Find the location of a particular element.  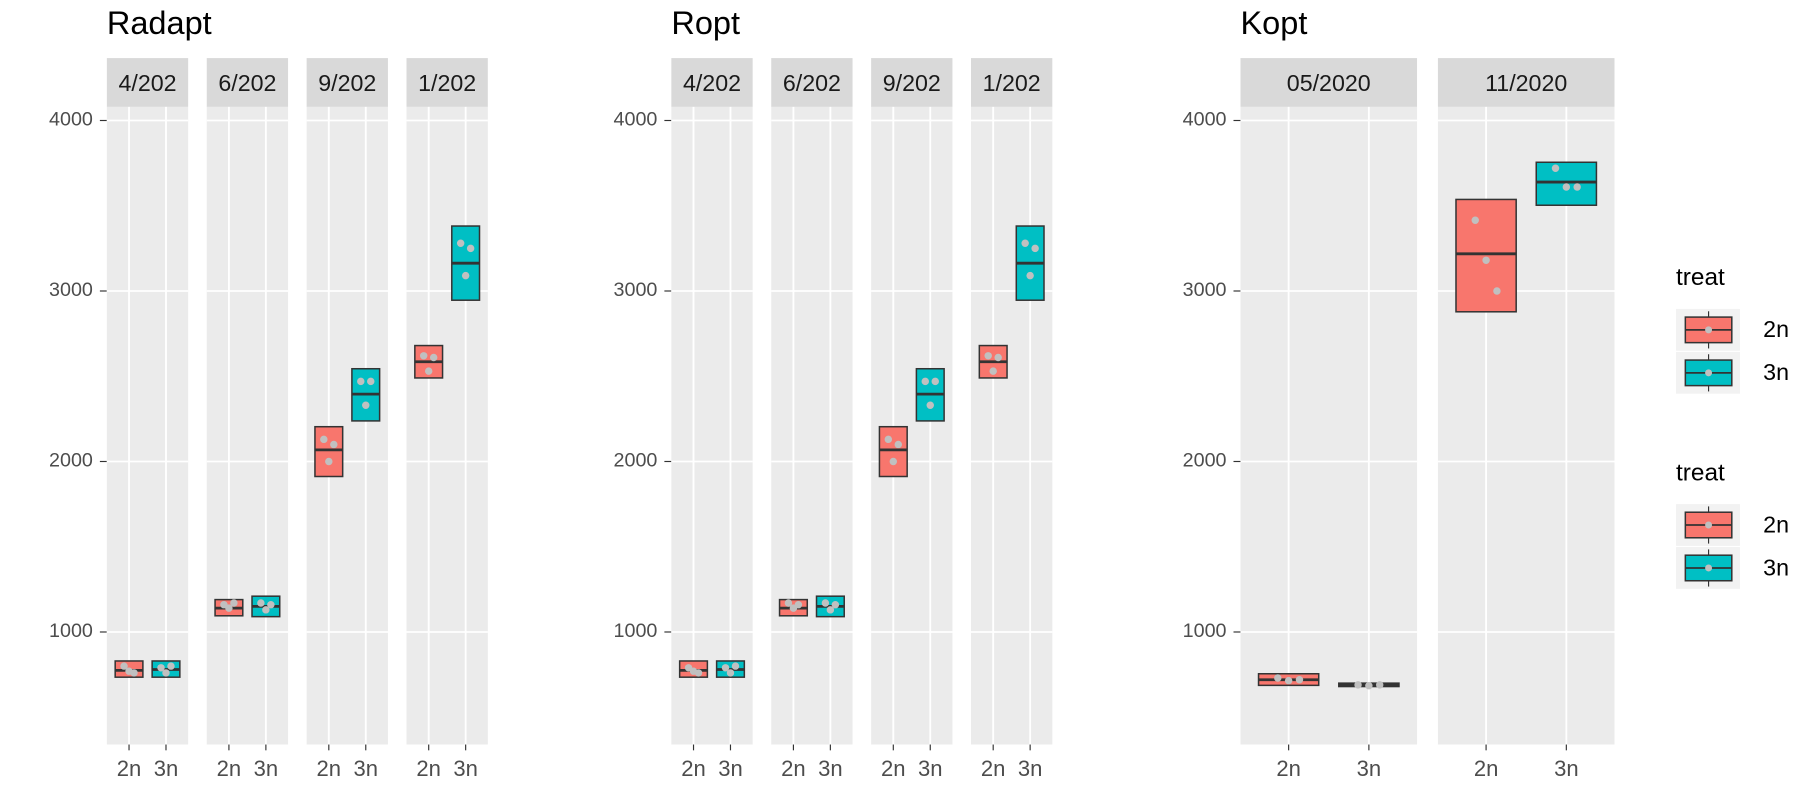

strip-label: 9/202 is located at coordinates (912, 83).